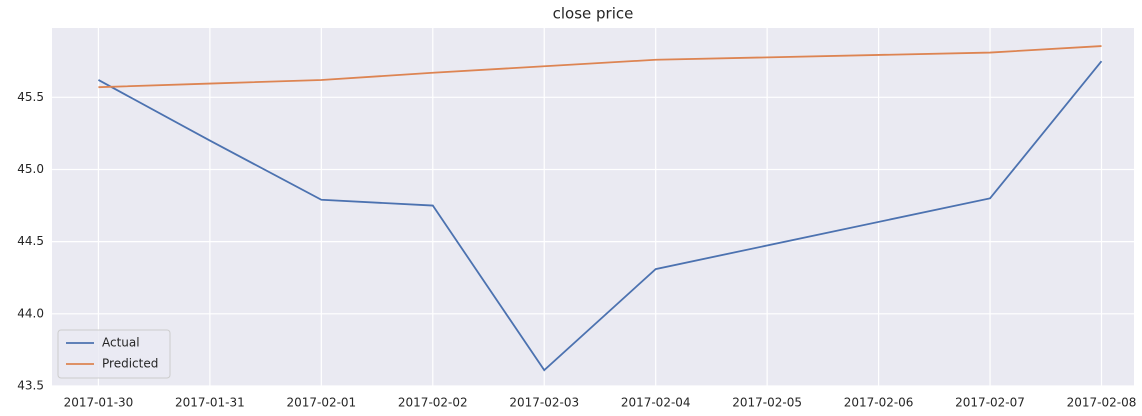 This screenshot has height=416, width=1142. I want to click on legend-box, so click(114, 354).